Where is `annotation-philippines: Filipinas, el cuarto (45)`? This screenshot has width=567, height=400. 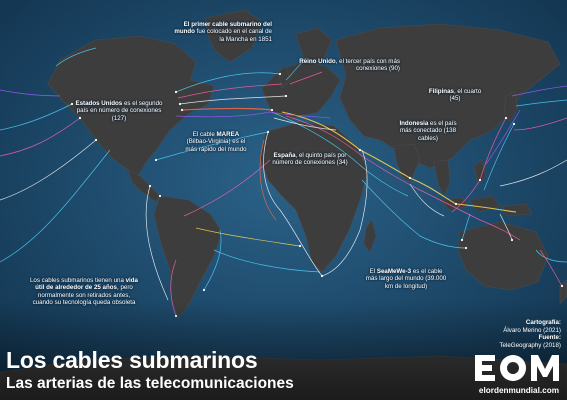 annotation-philippines: Filipinas, el cuarto (45) is located at coordinates (455, 95).